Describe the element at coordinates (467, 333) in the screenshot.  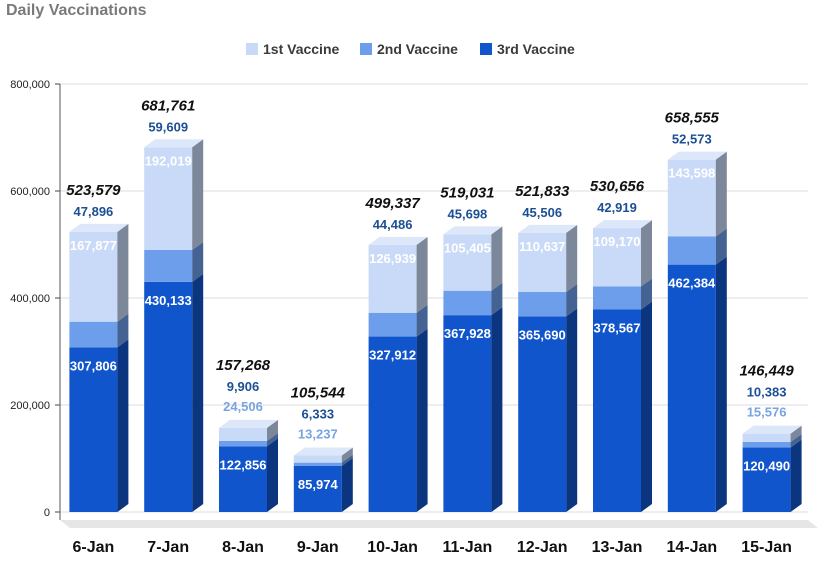
I see `data-label: 367,928` at that location.